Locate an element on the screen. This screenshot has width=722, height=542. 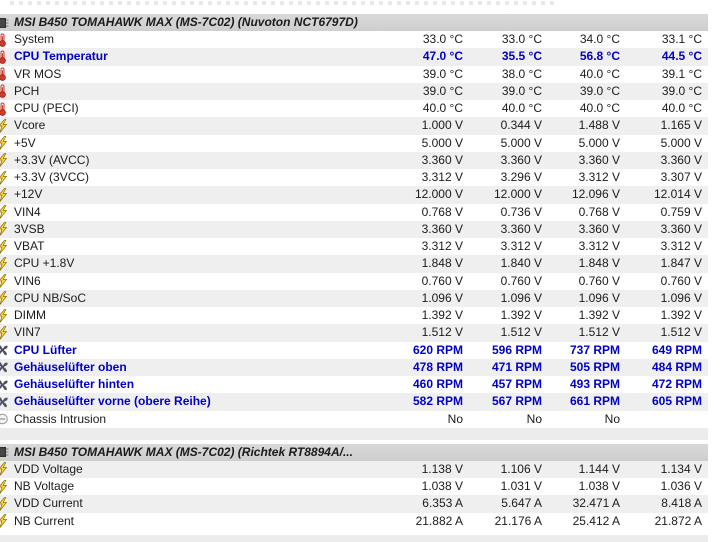
sensor-value: 47.0 °C is located at coordinates (442, 56).